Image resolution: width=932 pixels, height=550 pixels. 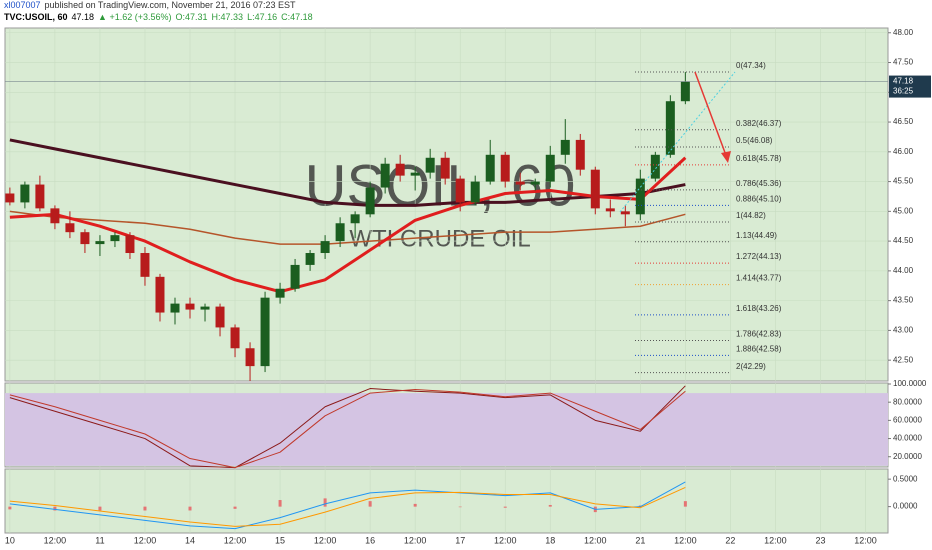 What do you see at coordinates (905, 506) in the screenshot?
I see `y-tick-label: 0.0000` at bounding box center [905, 506].